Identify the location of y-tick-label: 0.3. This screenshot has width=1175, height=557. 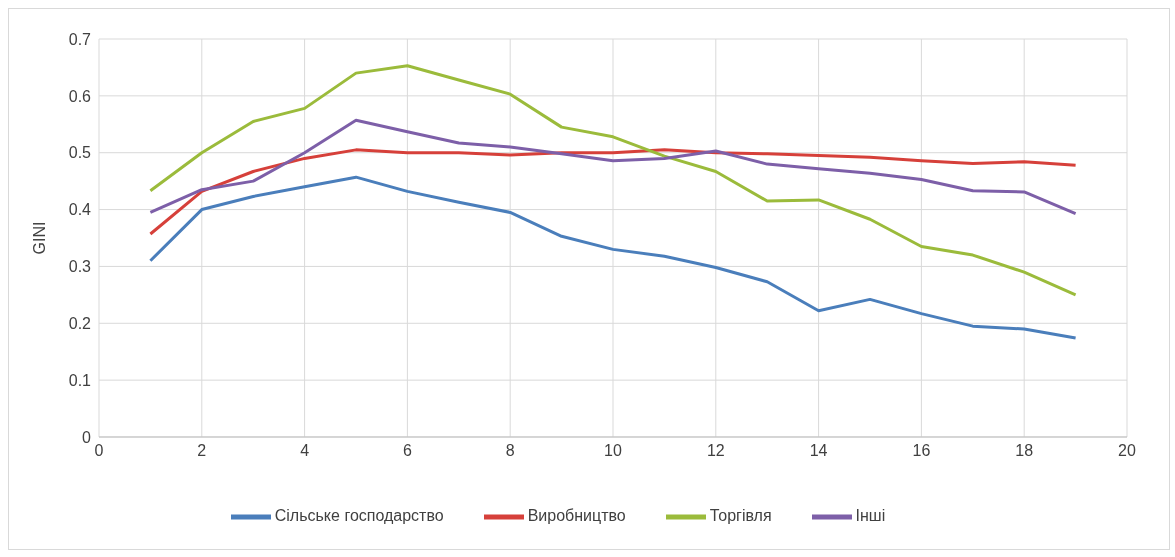
(80, 267).